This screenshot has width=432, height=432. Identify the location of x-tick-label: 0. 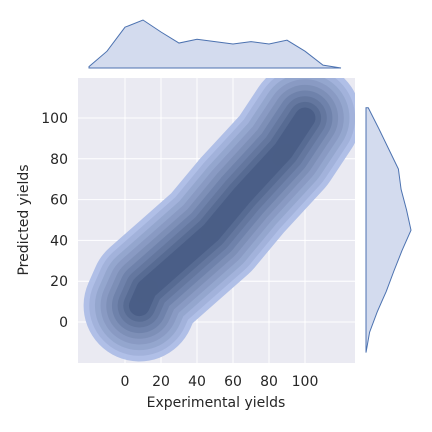
(125, 382).